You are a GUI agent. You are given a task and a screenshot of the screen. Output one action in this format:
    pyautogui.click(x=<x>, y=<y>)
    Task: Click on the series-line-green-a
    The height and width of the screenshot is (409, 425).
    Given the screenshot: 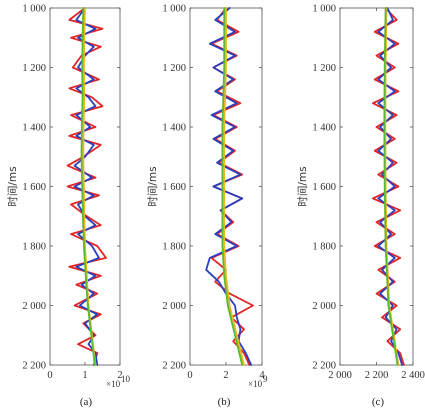 What is the action you would take?
    pyautogui.click(x=88, y=186)
    